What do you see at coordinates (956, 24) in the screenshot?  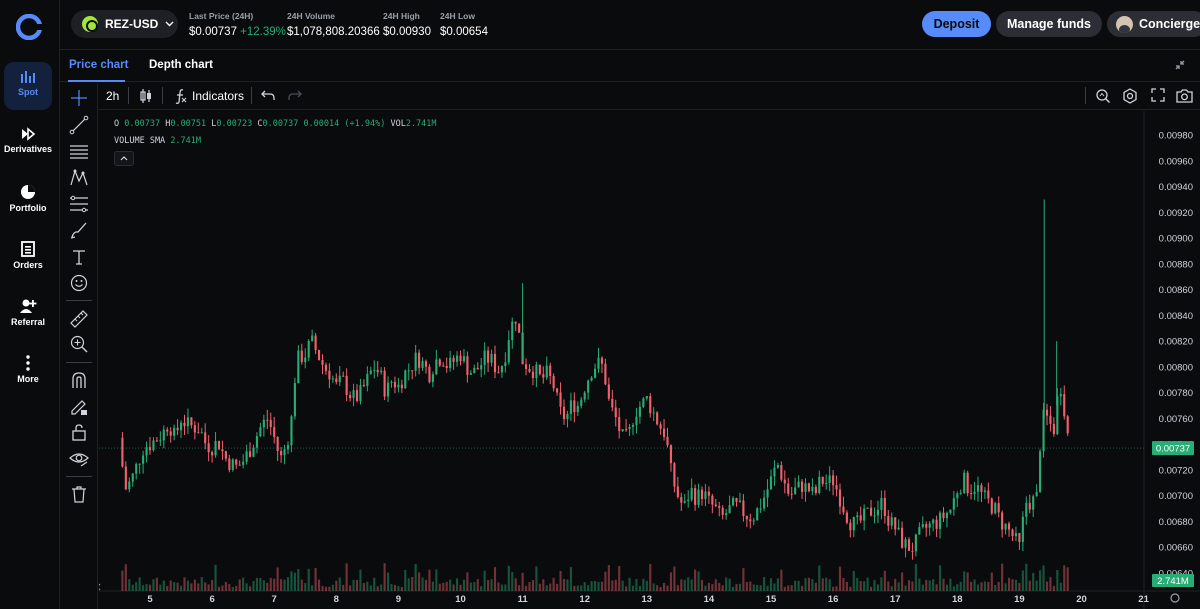 I see `deposit-button: Deposit` at bounding box center [956, 24].